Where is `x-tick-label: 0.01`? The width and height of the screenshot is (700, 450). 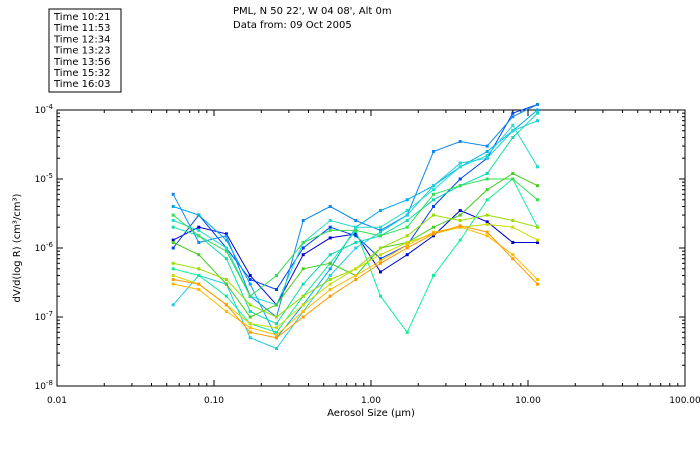 x-tick-label: 0.01 is located at coordinates (57, 401).